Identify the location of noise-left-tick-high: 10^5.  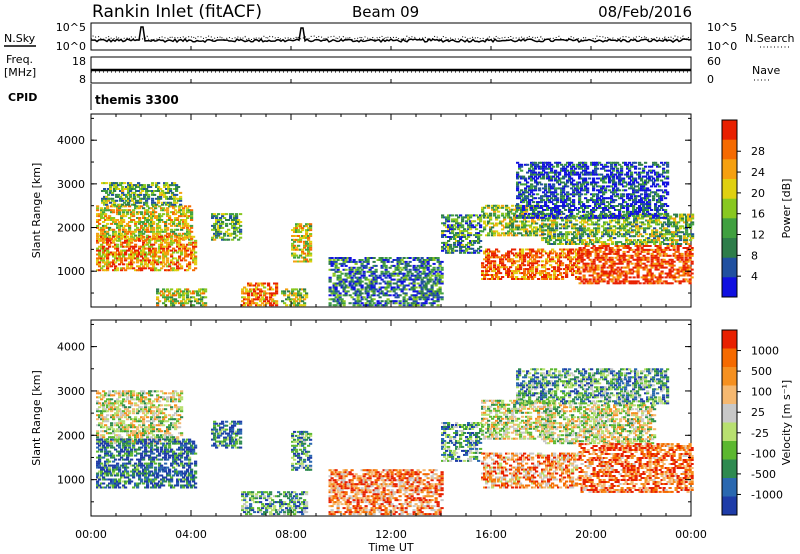
(71, 27).